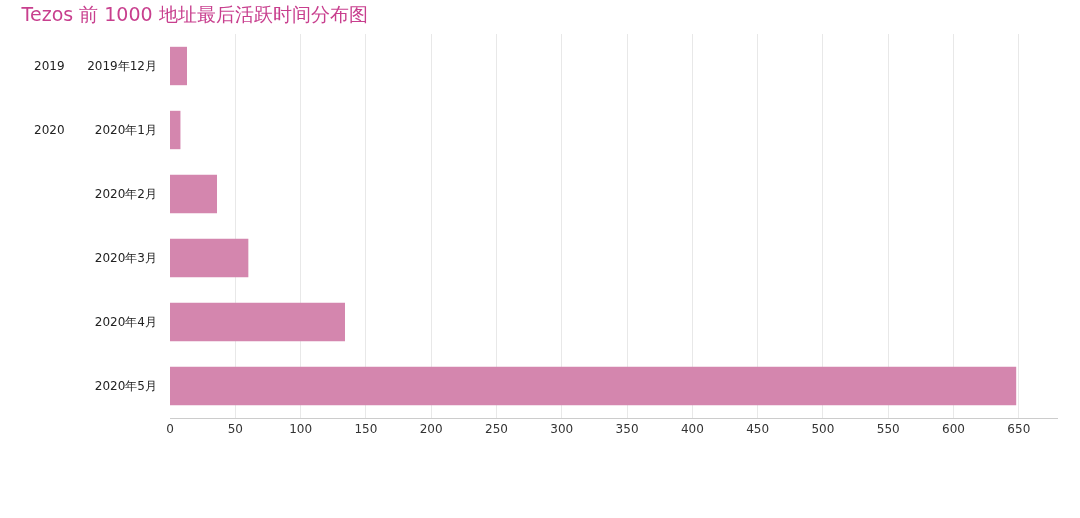 The height and width of the screenshot is (518, 1080). Describe the element at coordinates (170, 429) in the screenshot. I see `x-tick-label: 0` at that location.